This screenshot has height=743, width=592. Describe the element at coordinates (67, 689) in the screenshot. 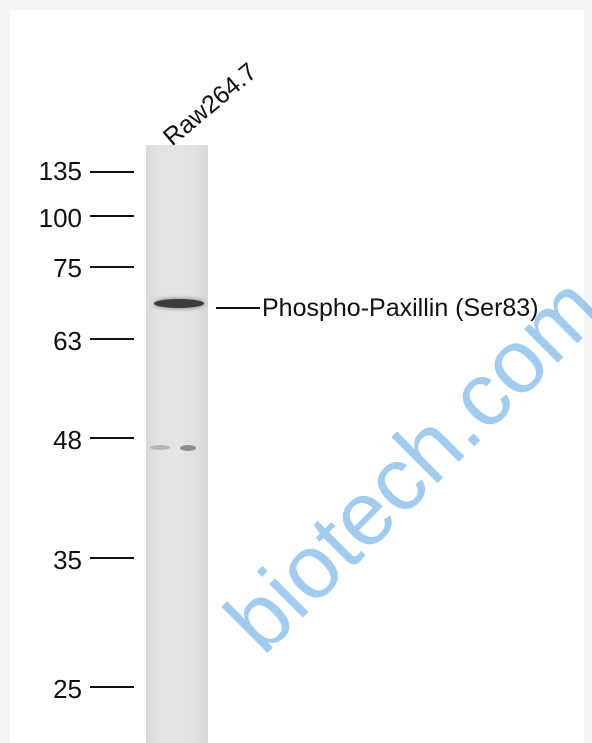

I see `marker-label: 25` at that location.